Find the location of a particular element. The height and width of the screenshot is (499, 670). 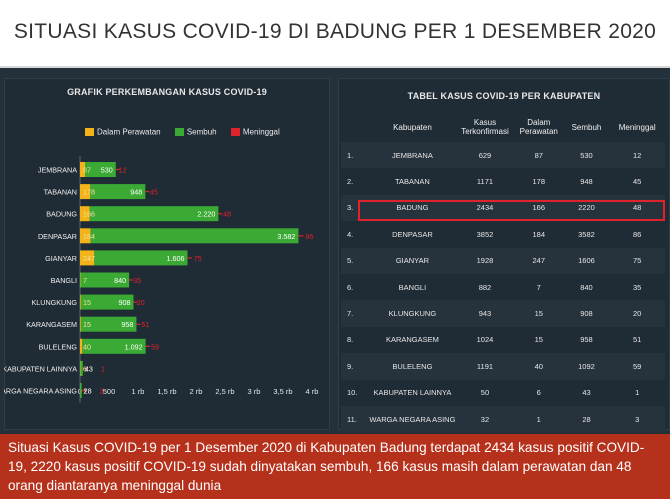

x-tick-label: 3 rb is located at coordinates (254, 391).